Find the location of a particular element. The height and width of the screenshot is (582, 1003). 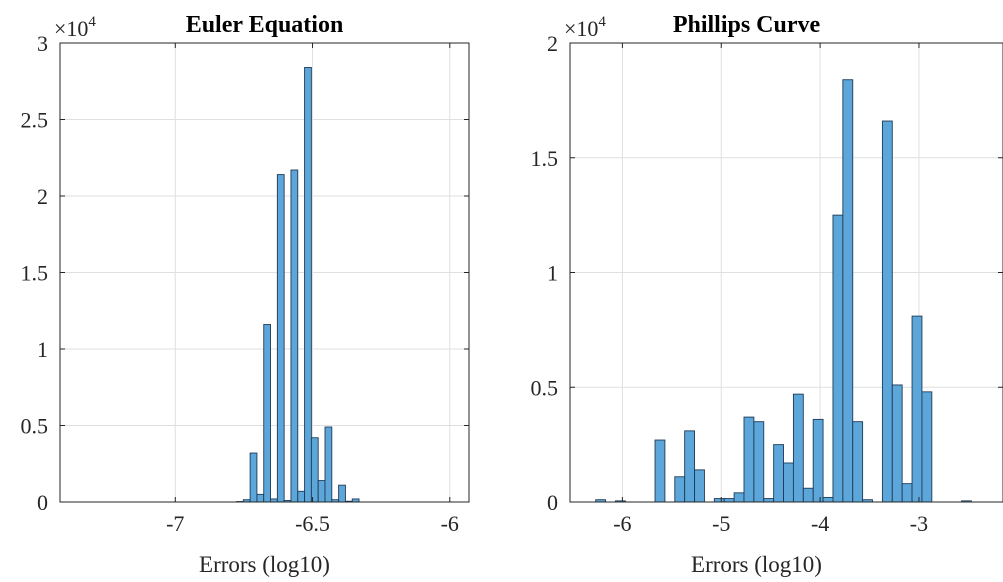

x-tick-label: -5 is located at coordinates (721, 523).